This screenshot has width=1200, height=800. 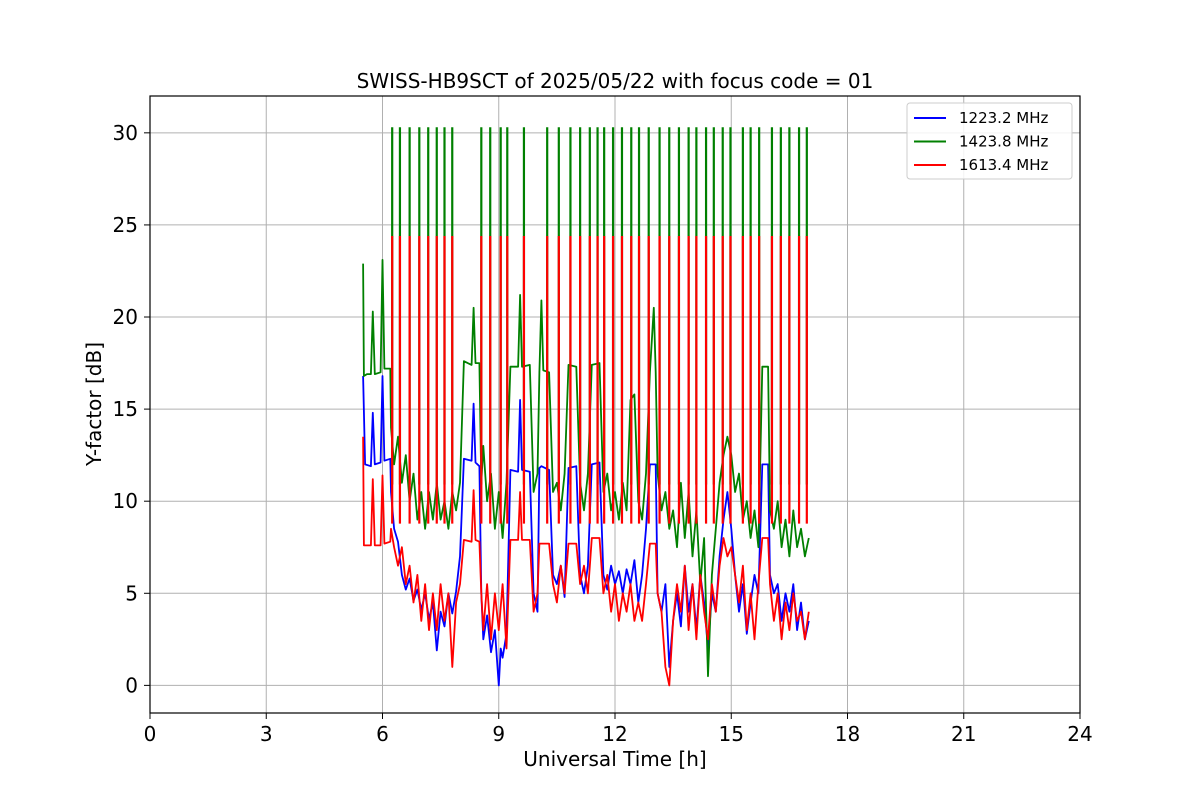 What do you see at coordinates (1079, 734) in the screenshot?
I see `x-tick-label: 24` at bounding box center [1079, 734].